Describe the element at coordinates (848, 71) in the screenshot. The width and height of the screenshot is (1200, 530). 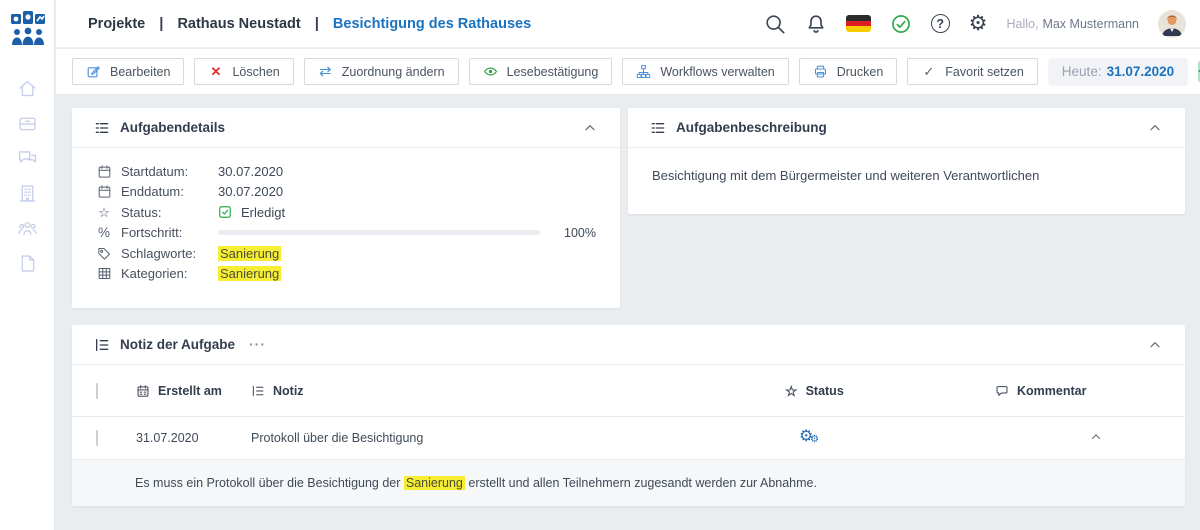
I see `print-button: Drucken` at that location.